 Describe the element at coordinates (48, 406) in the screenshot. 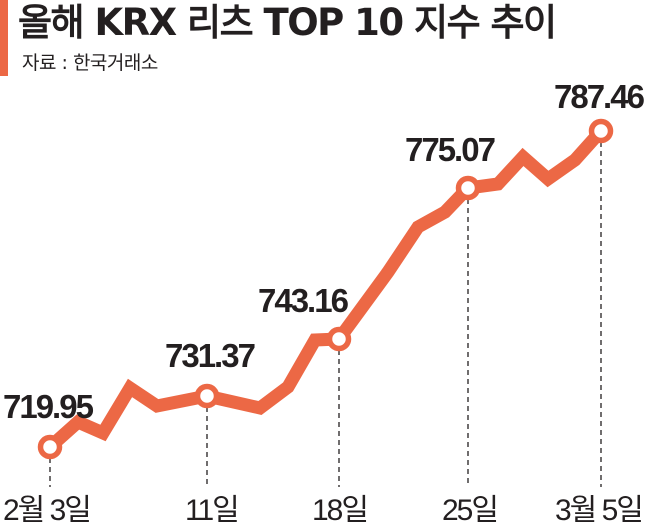

I see `value-label-0: 719.95` at that location.